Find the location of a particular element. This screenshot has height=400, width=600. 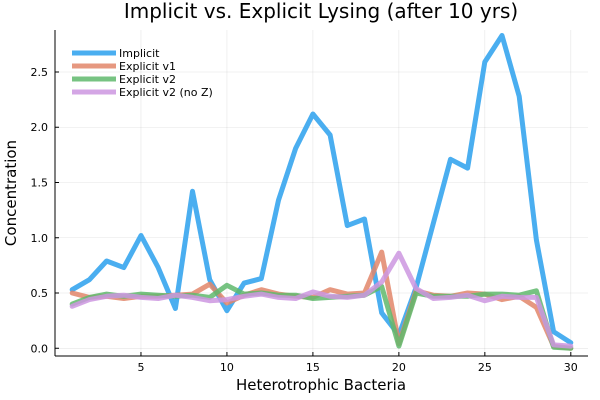

x-tick-label: 20 is located at coordinates (399, 367).